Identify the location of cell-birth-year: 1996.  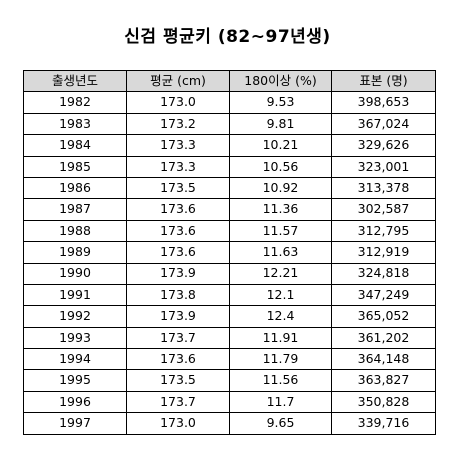
(75, 402).